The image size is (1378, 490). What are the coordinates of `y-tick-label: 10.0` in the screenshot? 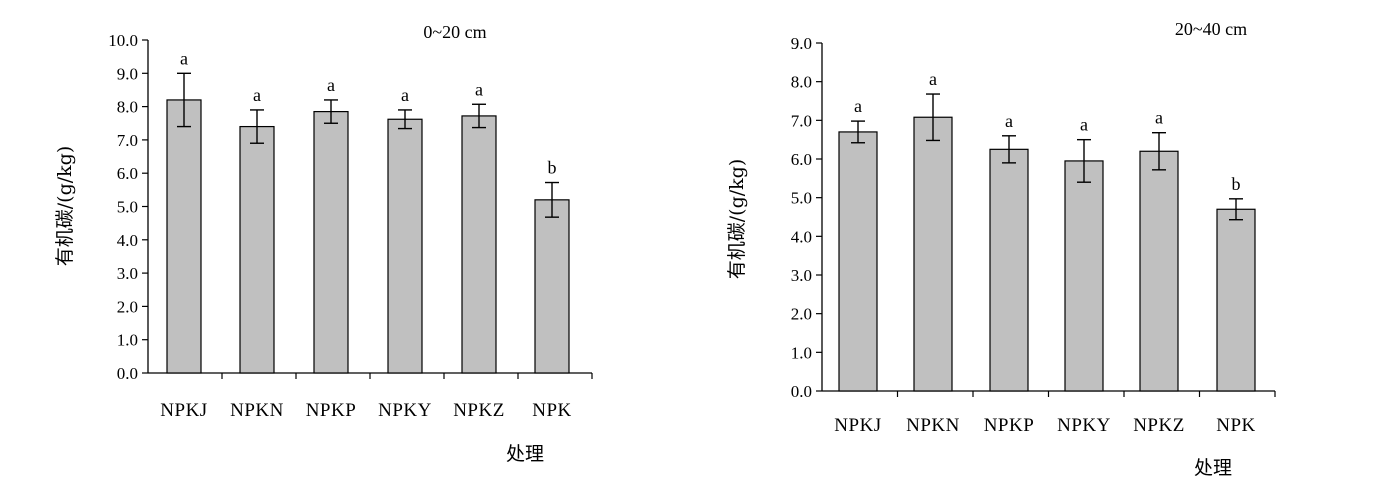 It's located at (123, 40).